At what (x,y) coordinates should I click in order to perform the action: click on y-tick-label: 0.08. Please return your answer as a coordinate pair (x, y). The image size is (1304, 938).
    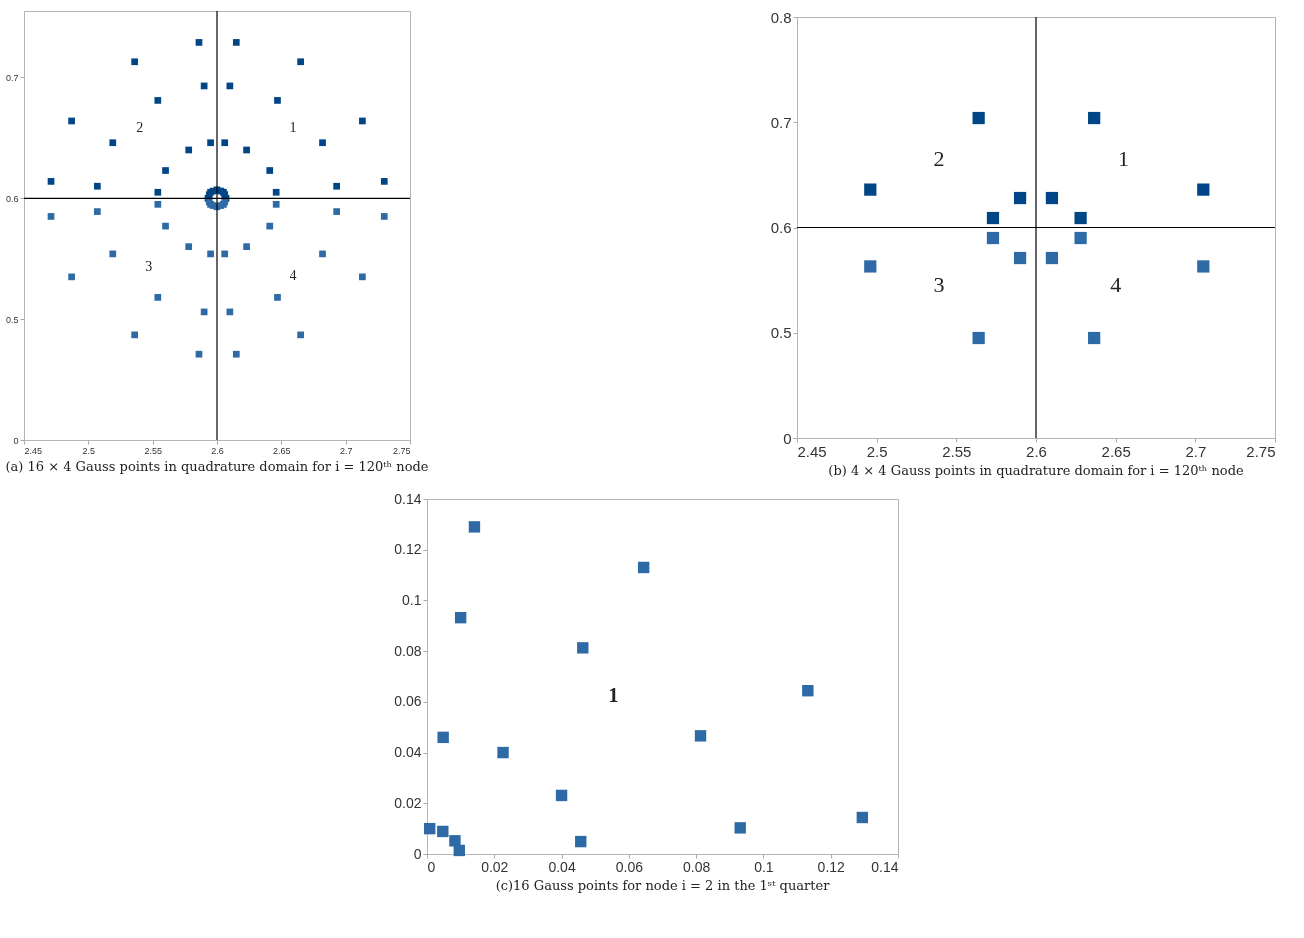
    Looking at the image, I should click on (407, 650).